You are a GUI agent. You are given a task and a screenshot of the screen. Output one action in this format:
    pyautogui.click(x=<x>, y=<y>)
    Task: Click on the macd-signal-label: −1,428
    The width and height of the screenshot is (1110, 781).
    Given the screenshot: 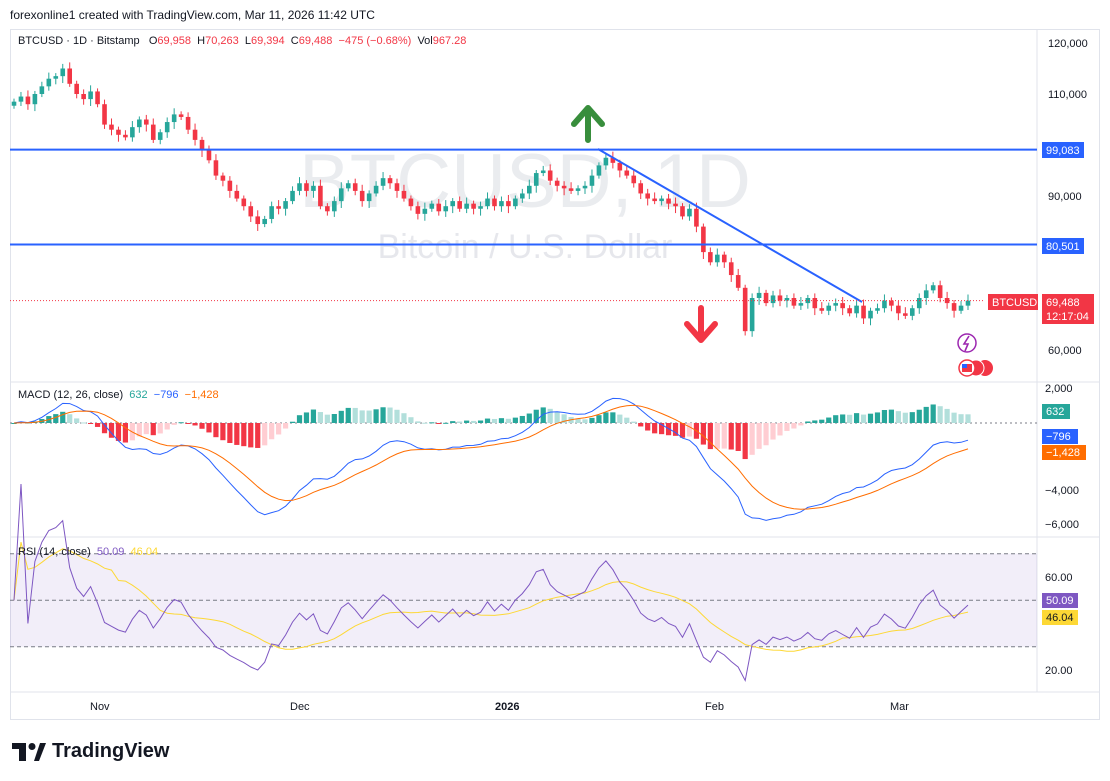 What is the action you would take?
    pyautogui.click(x=1063, y=453)
    